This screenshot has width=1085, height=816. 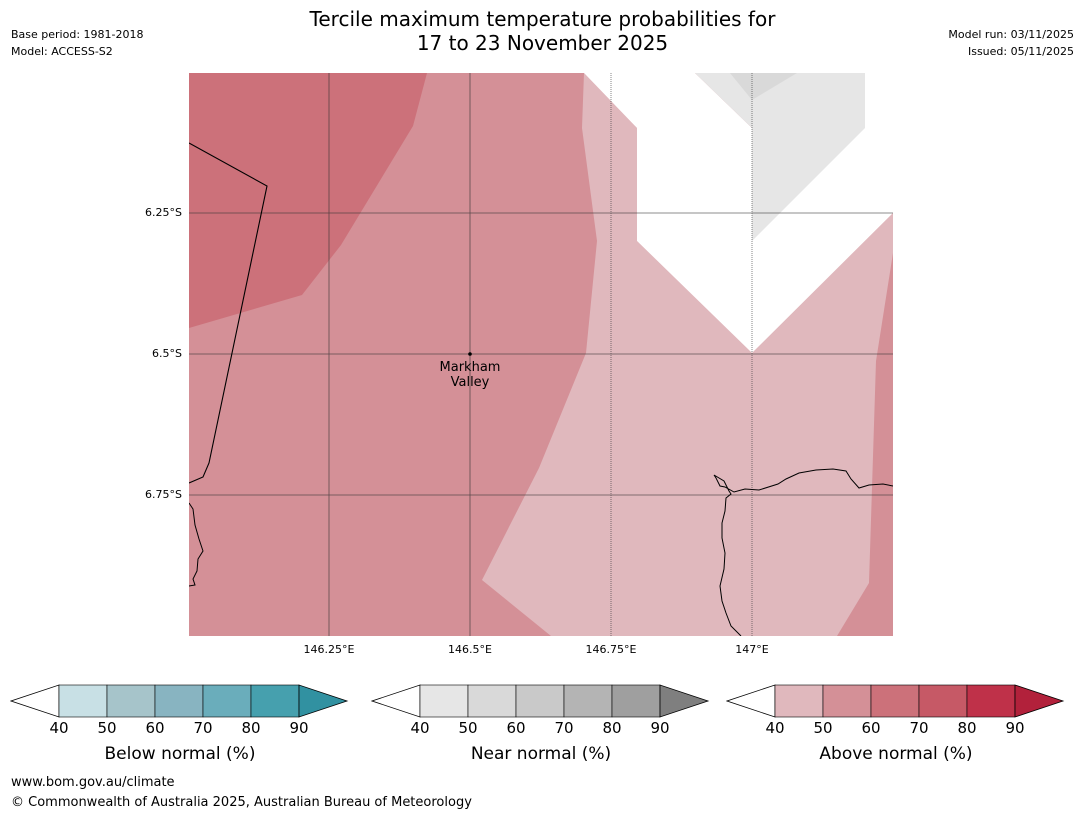 I want to click on issued-date: Issued: 05/11/2025, so click(x=1020, y=51).